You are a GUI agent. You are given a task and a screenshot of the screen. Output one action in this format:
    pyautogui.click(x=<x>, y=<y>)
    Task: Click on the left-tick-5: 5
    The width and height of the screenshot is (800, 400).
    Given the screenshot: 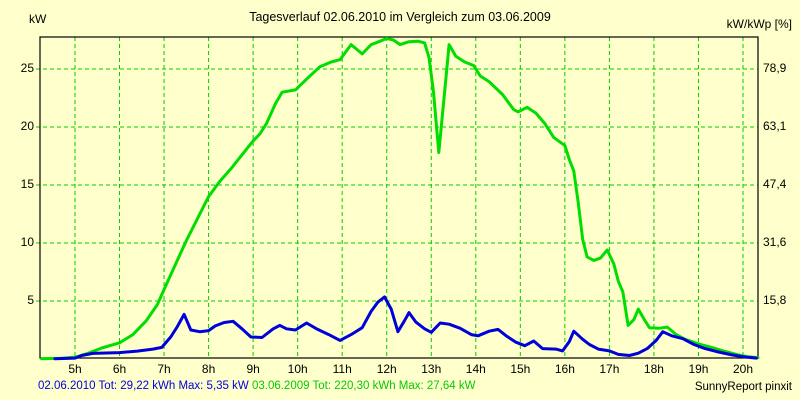 What is the action you would take?
    pyautogui.click(x=30, y=300)
    